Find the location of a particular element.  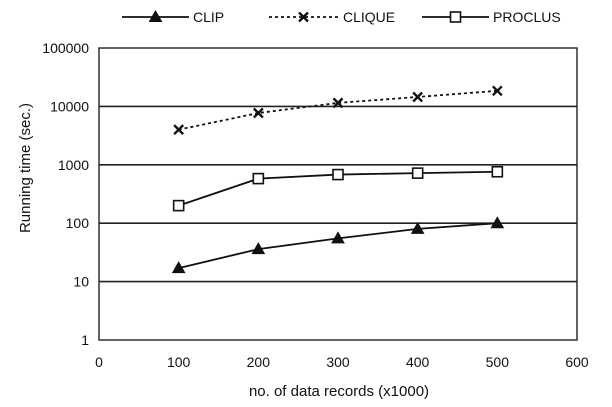

legend-label: PROCLUS is located at coordinates (527, 17).